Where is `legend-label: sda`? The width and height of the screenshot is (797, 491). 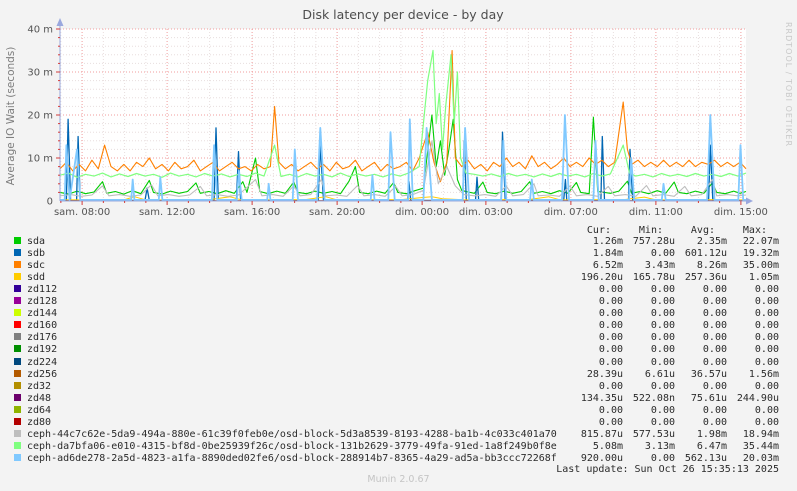
legend-label: sda is located at coordinates (36, 241).